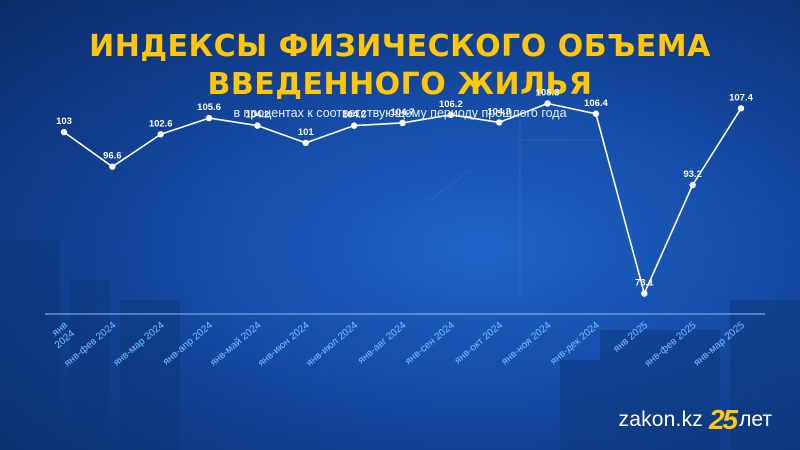 The image size is (800, 450). I want to click on title-line-1: ИНДЕКСЫ ФИЗИЧЕСКОГО ОБЪЕМА, so click(400, 46).